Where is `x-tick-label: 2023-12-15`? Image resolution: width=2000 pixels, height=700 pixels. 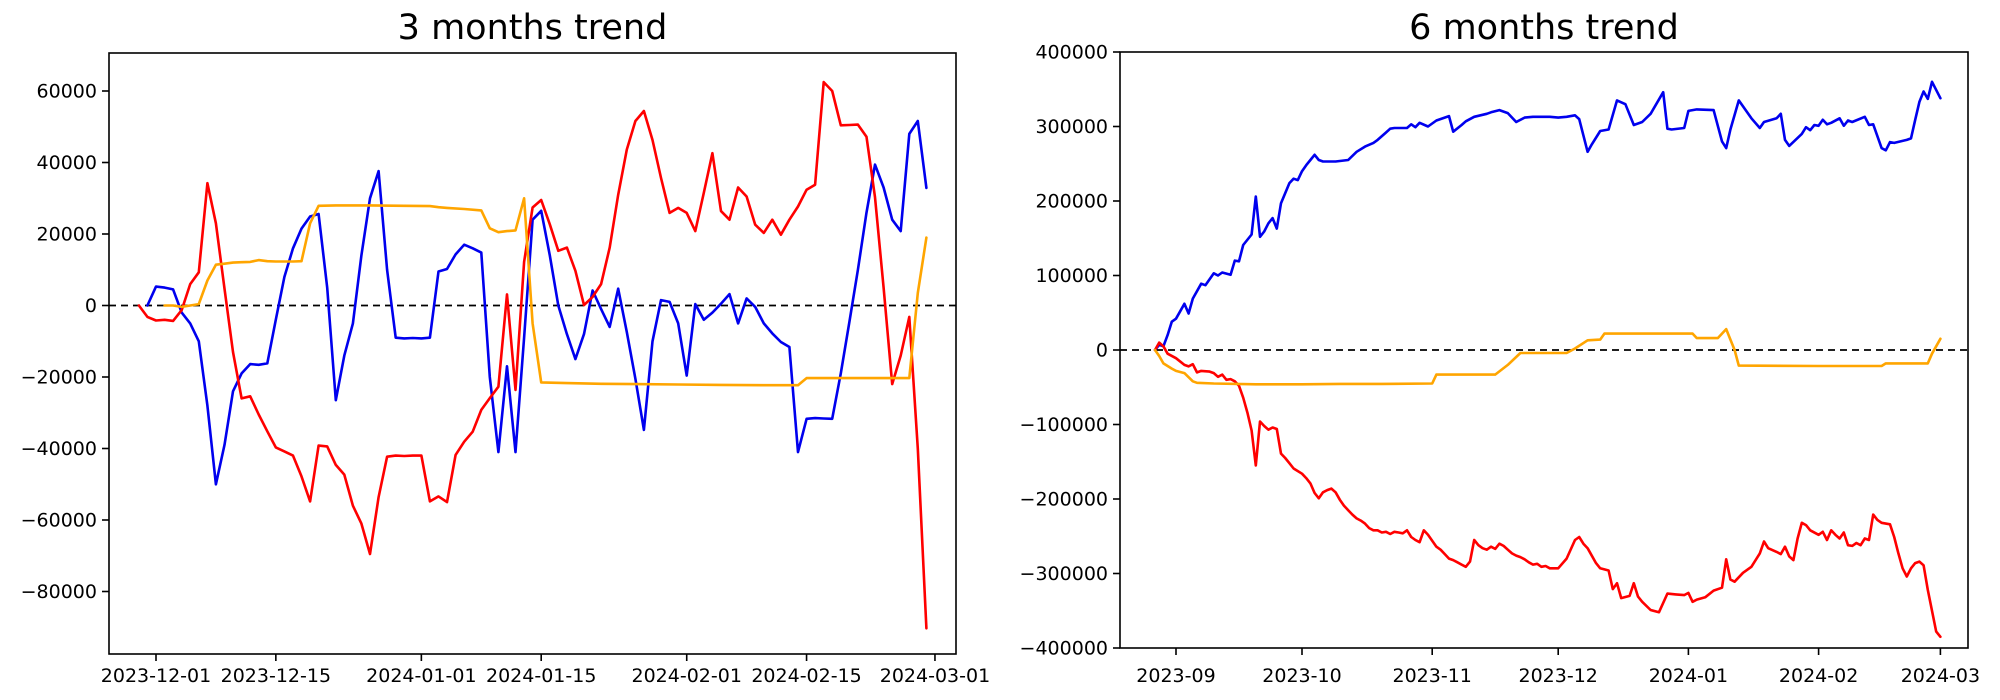
x-tick-label: 2023-12-15 is located at coordinates (276, 676).